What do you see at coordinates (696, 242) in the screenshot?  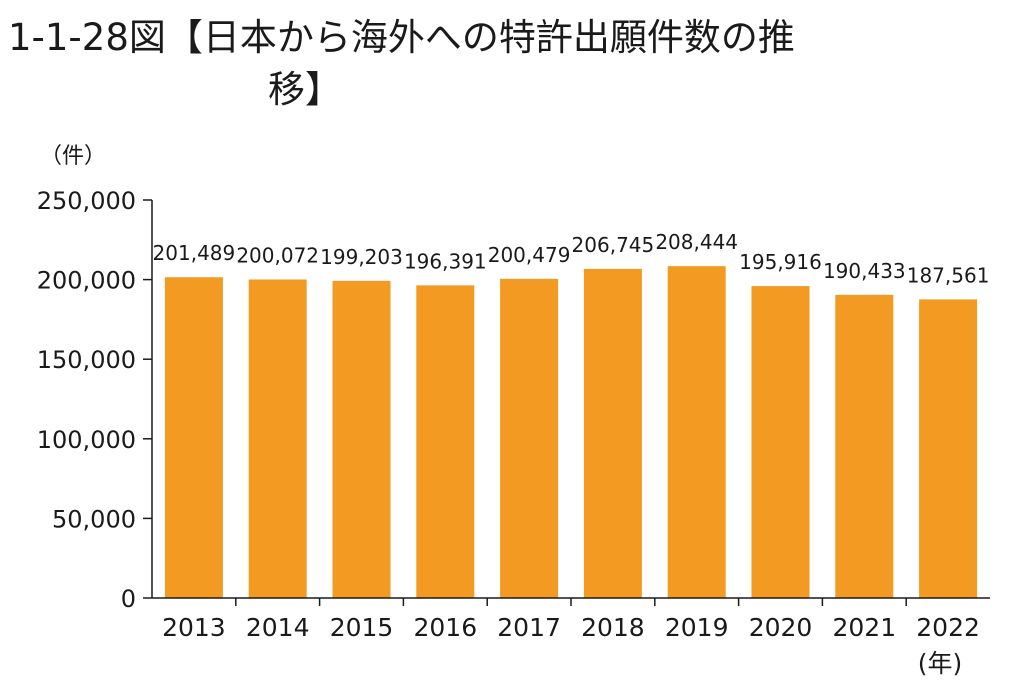 I see `data-label-2019: 208,444` at bounding box center [696, 242].